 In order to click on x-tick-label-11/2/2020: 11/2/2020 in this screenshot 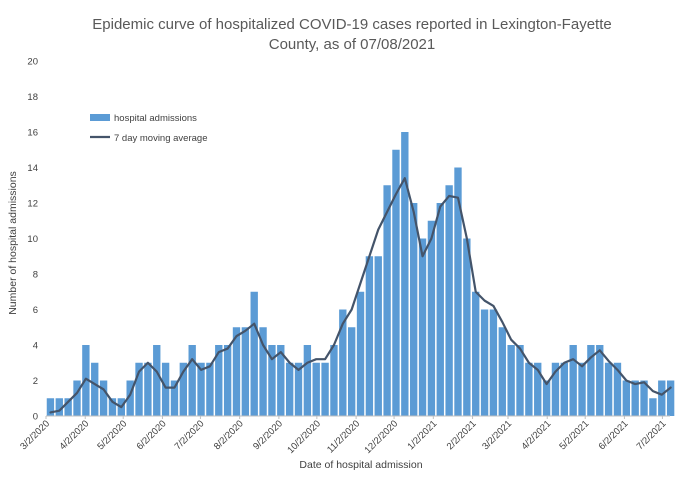, I will do `click(343, 436)`.